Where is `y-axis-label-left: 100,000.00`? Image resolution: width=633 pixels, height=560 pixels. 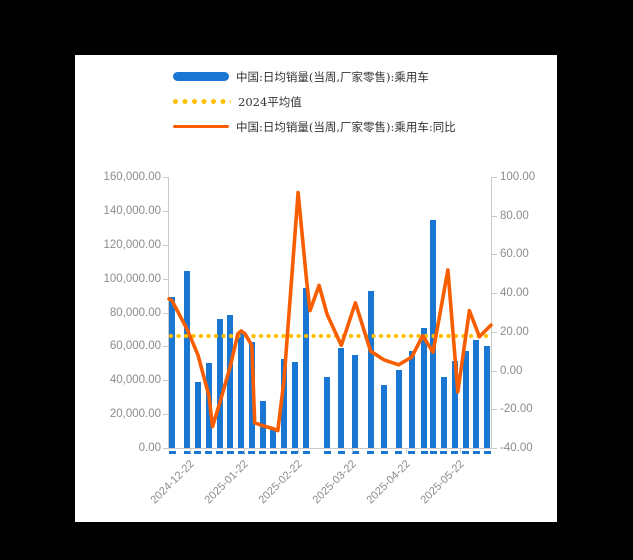 y-axis-label-left: 100,000.00 is located at coordinates (132, 278).